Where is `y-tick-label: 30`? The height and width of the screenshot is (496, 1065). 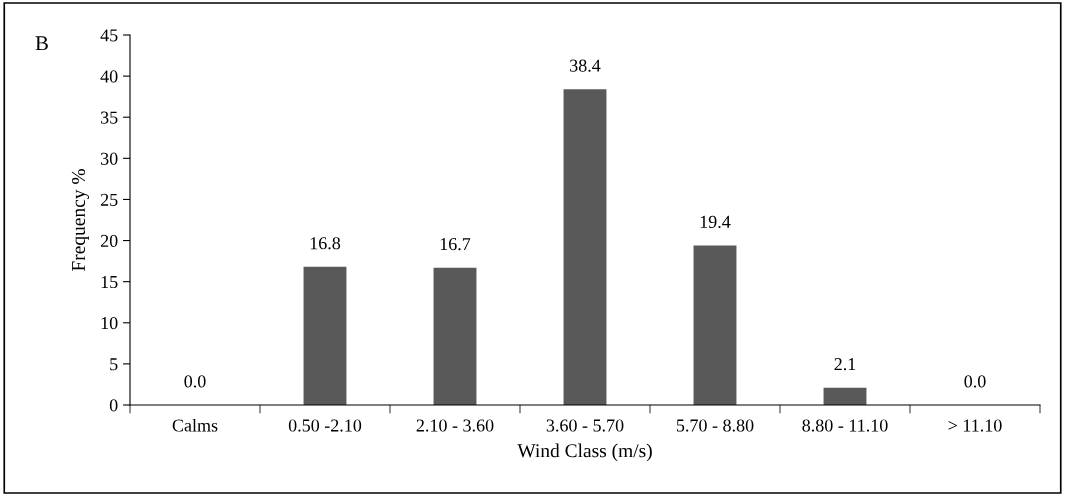
y-tick-label: 30 is located at coordinates (109, 158).